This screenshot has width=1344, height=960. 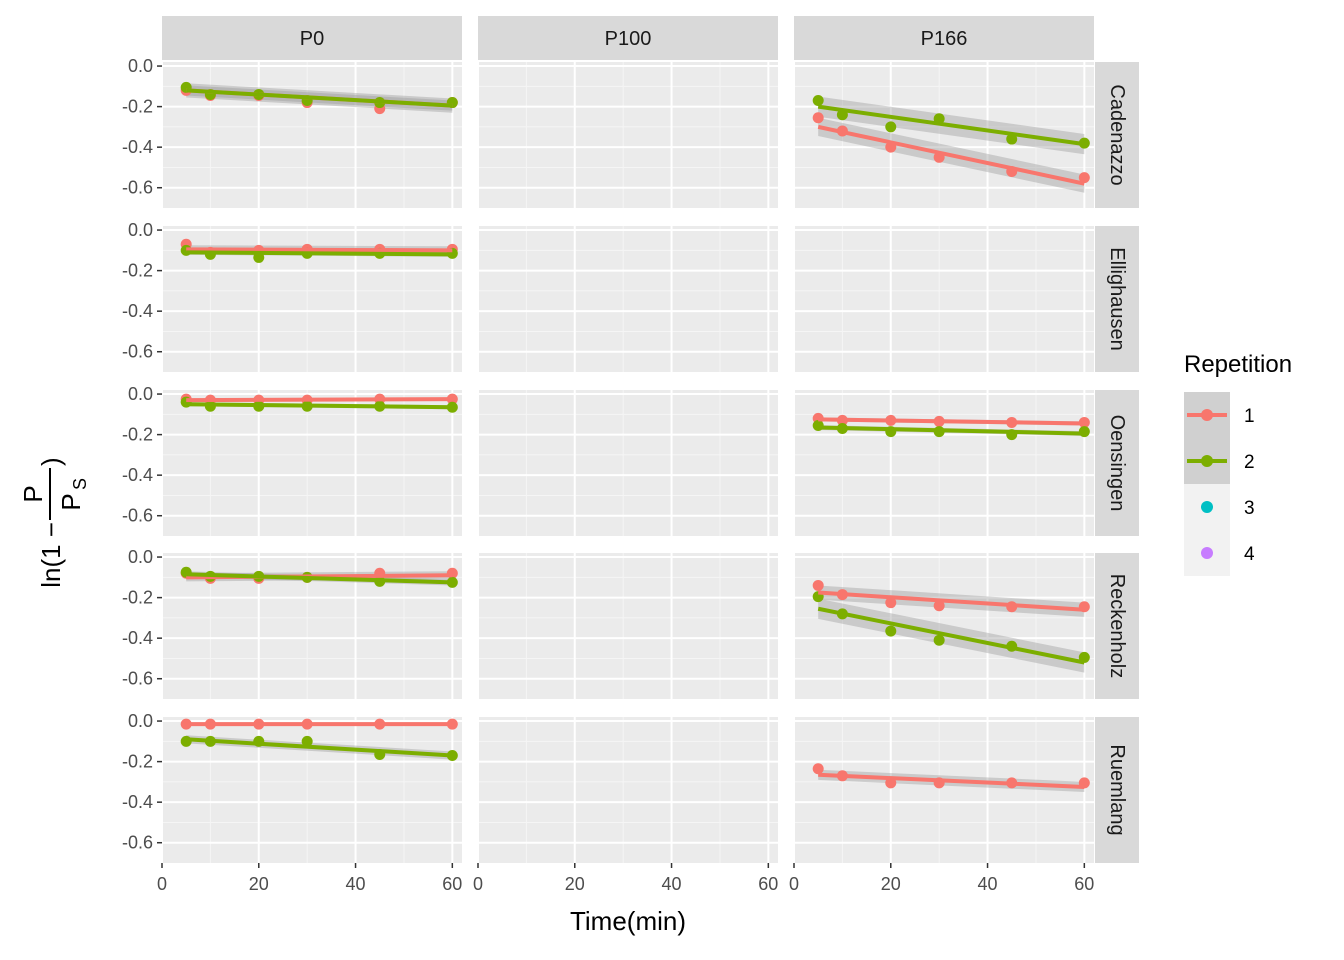 I want to click on x-tick-label: 20, so click(x=575, y=884).